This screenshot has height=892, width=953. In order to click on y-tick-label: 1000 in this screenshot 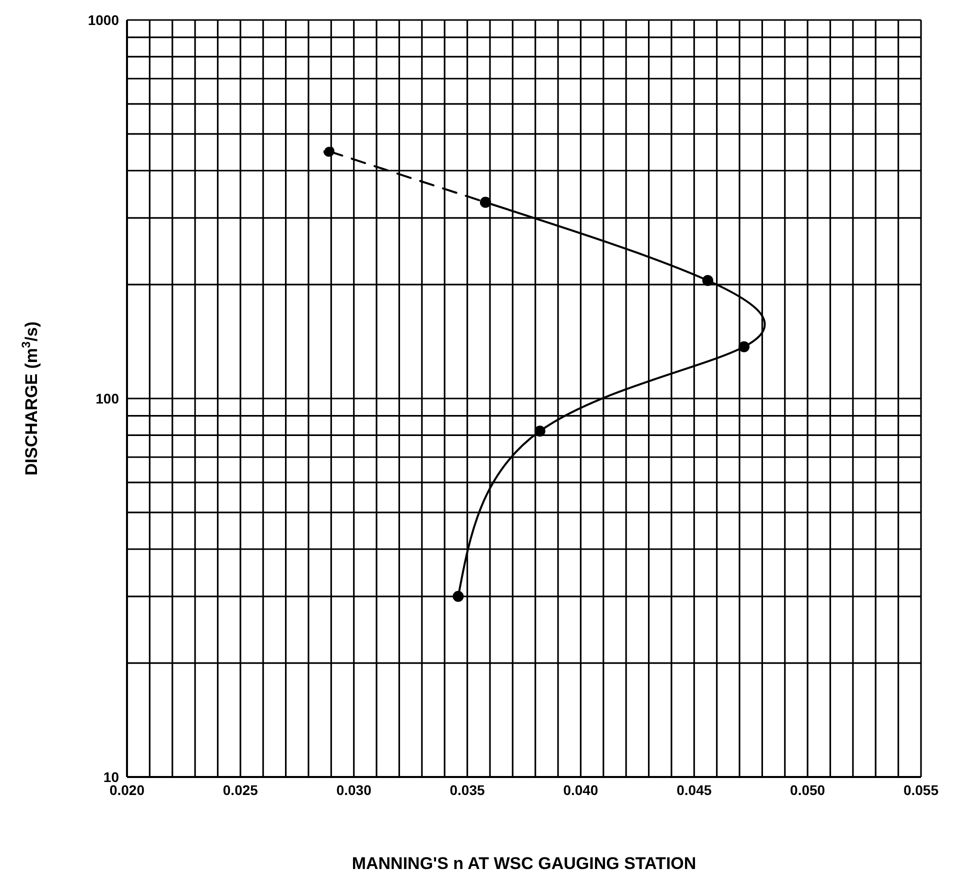, I will do `click(104, 20)`.